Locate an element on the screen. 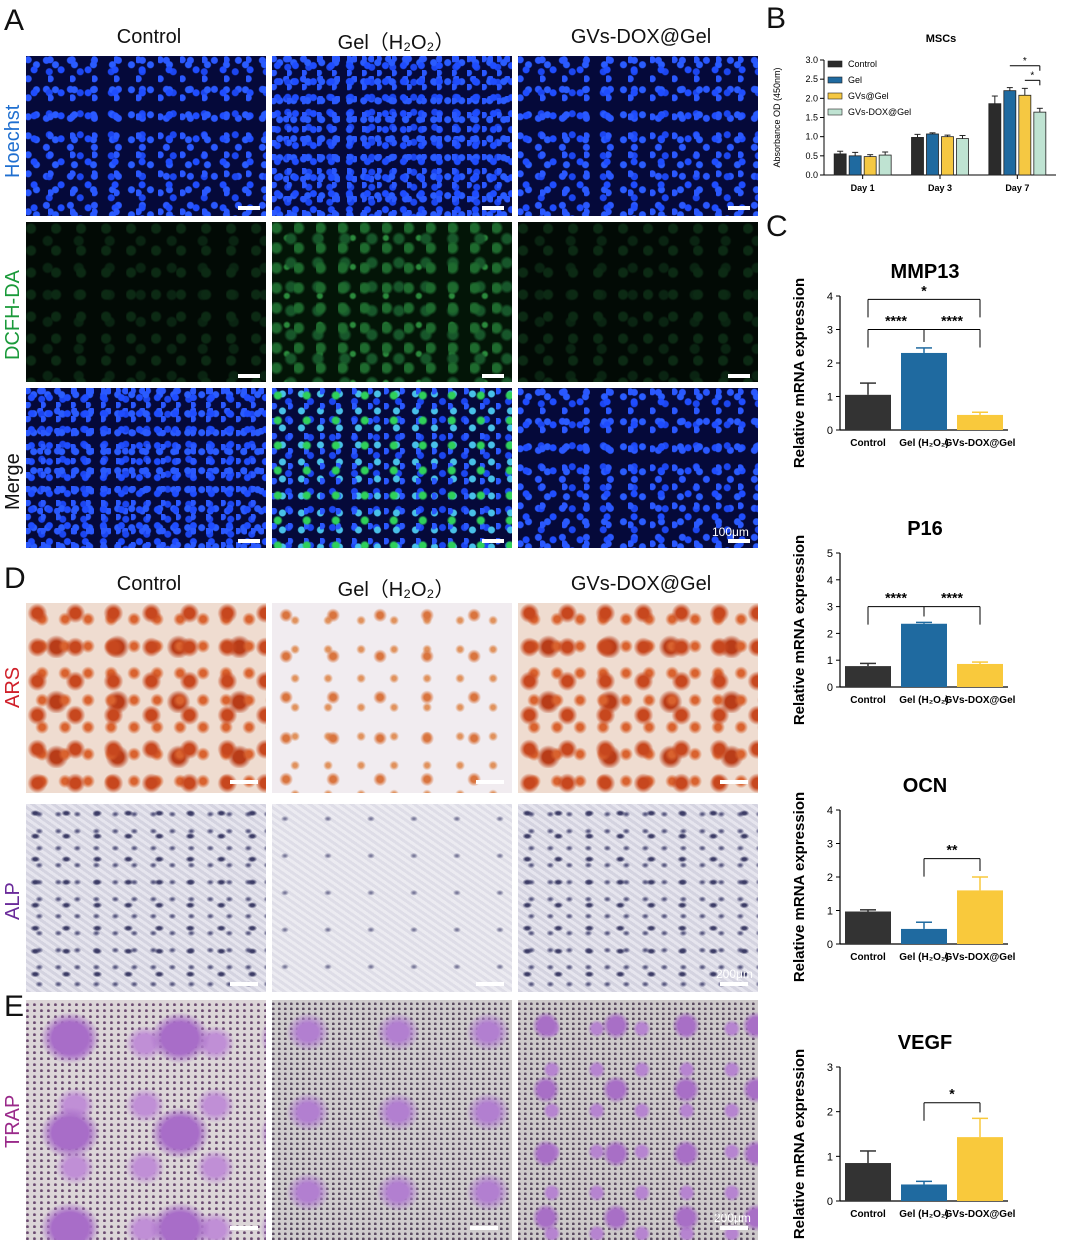 The width and height of the screenshot is (1065, 1244). col-label-gvs-d: GVs-DOX@Gel is located at coordinates (641, 584).